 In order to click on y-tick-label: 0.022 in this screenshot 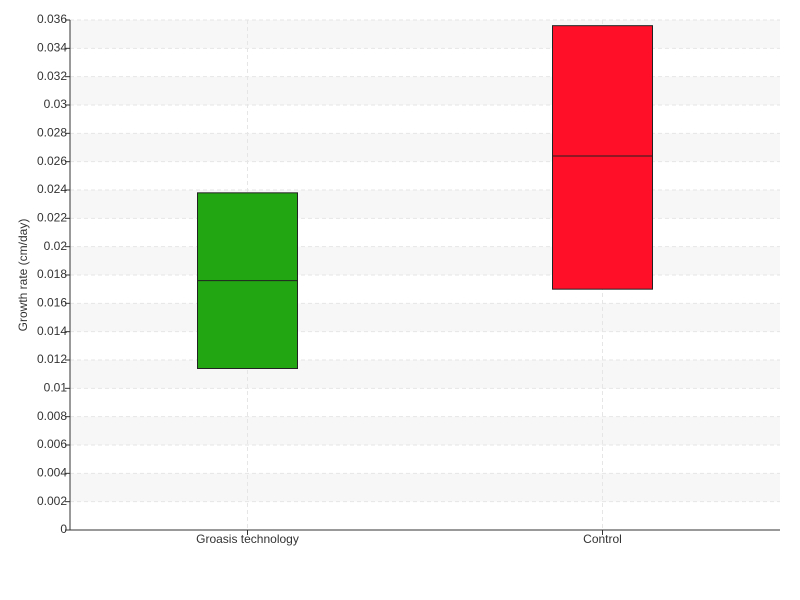, I will do `click(52, 218)`.